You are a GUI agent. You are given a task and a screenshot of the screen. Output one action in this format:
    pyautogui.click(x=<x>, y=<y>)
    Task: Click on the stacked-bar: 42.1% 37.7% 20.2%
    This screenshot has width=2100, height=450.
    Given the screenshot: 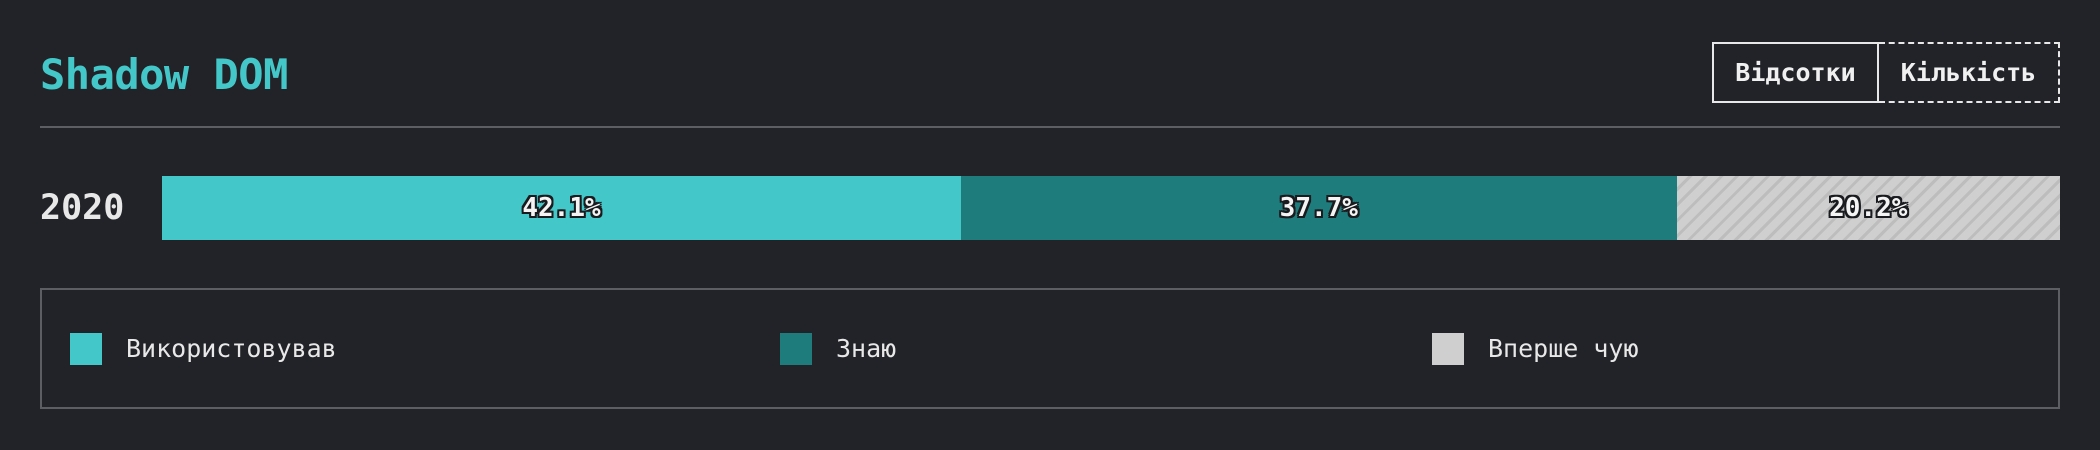 What is the action you would take?
    pyautogui.click(x=1111, y=208)
    